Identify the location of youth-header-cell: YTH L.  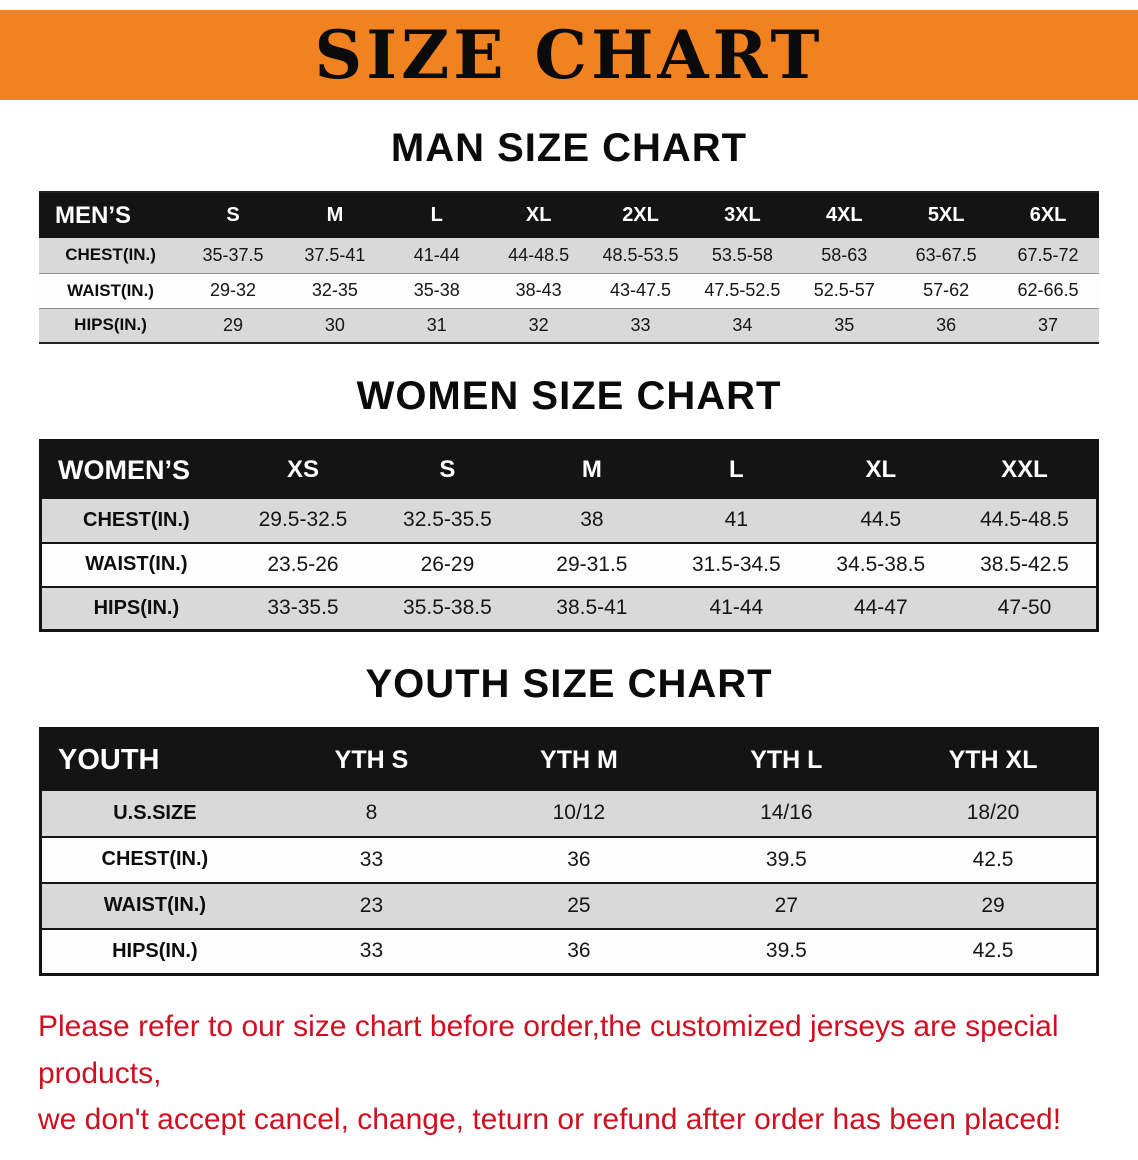
(786, 759).